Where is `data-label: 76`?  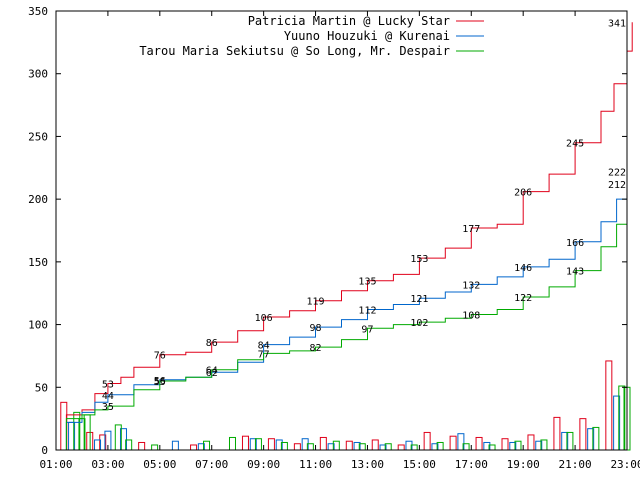 data-label: 76 is located at coordinates (160, 356).